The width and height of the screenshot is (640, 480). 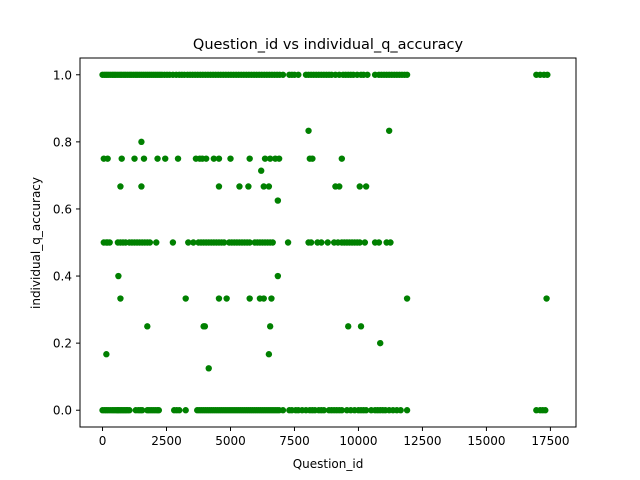 I want to click on x-tick-label: 12500, so click(x=422, y=441).